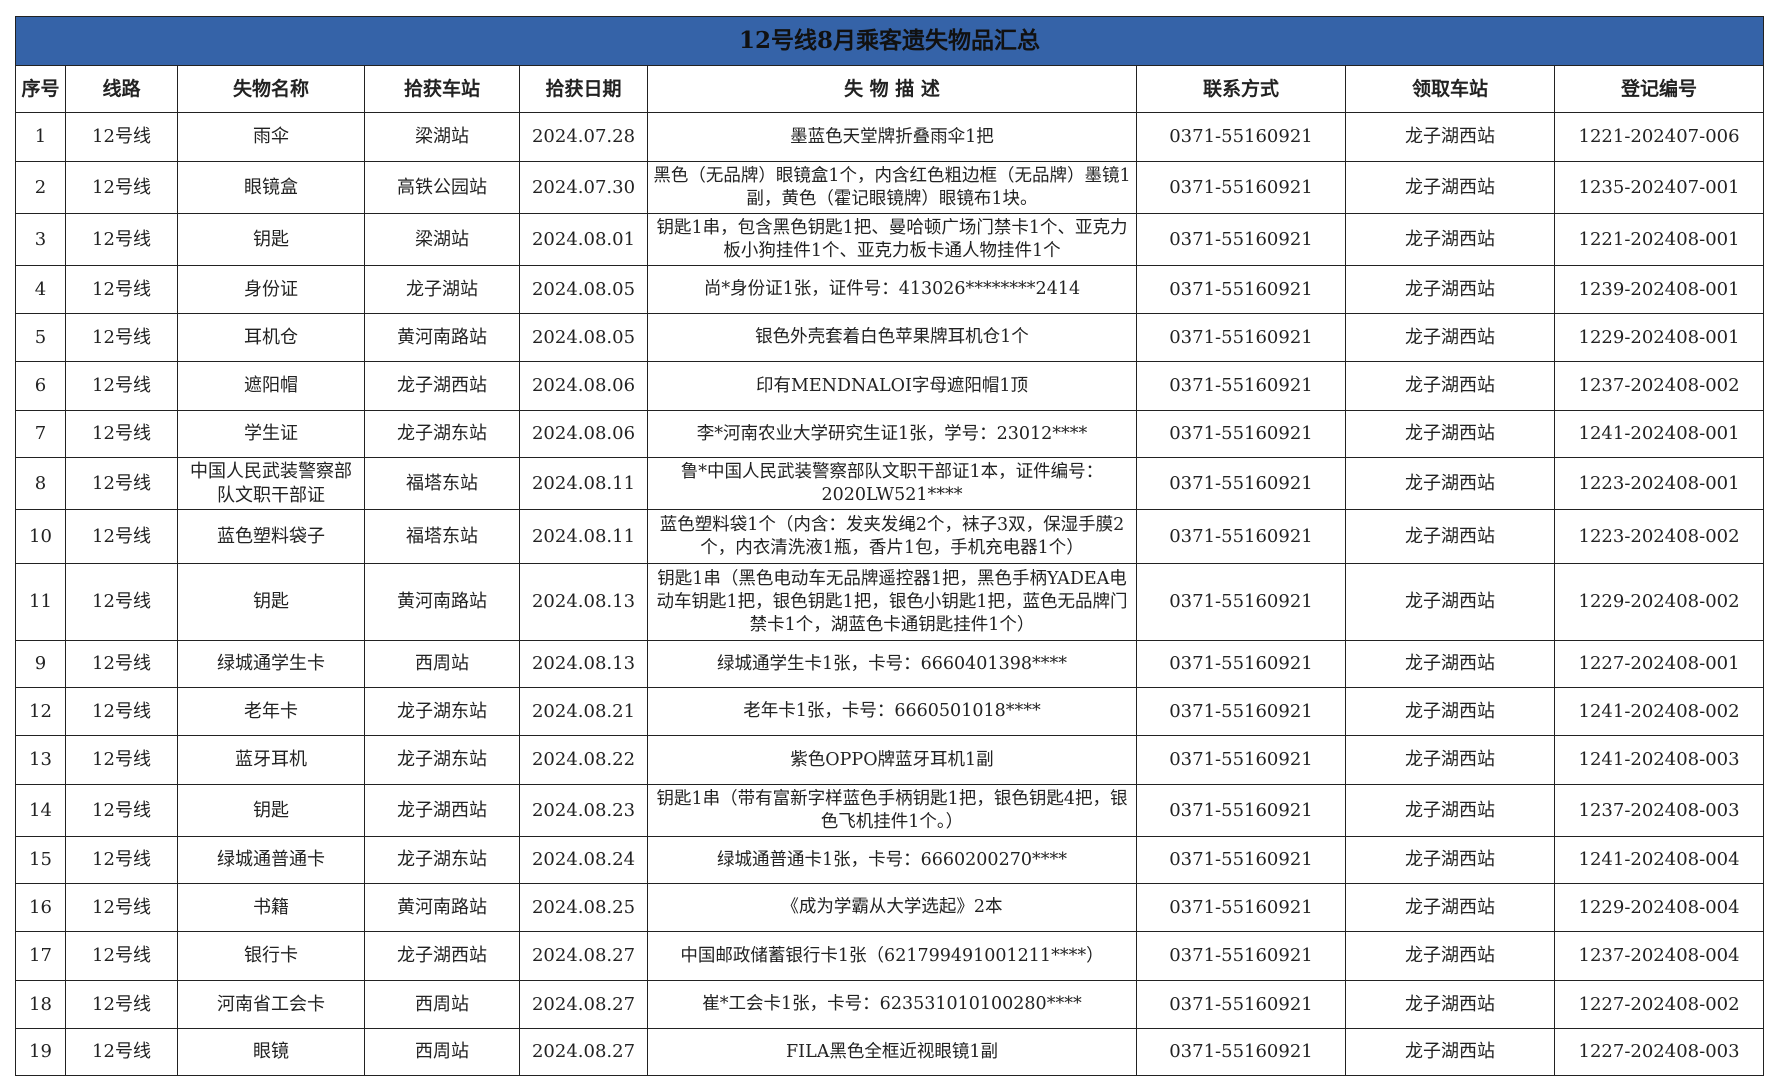  Describe the element at coordinates (1659, 810) in the screenshot. I see `cell-reg-no: 1237-202408-003` at that location.